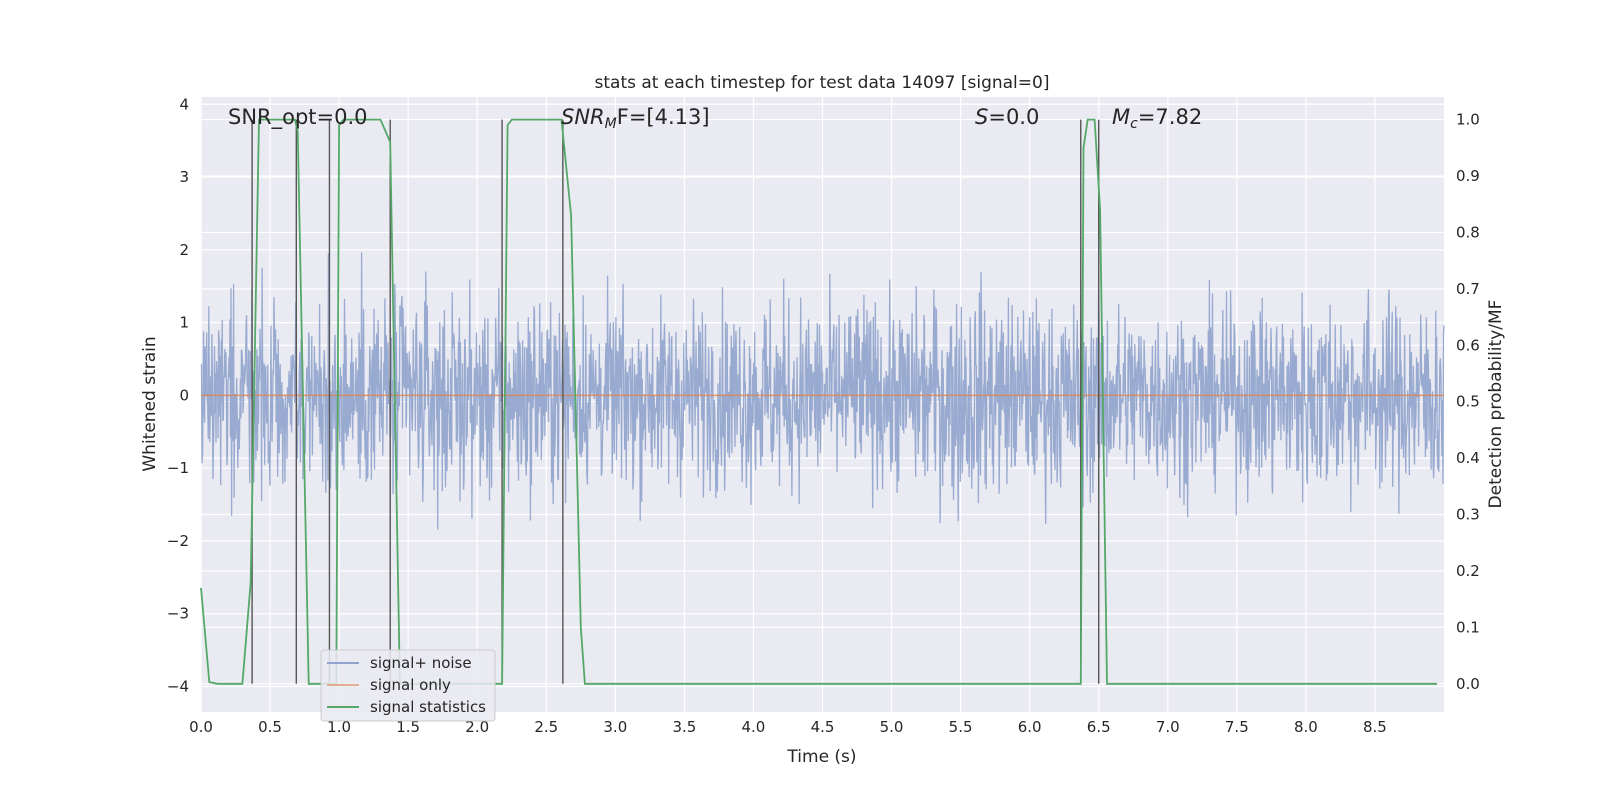 The height and width of the screenshot is (804, 1600). Describe the element at coordinates (1468, 571) in the screenshot. I see `y-right-tick-label: 0.2` at that location.